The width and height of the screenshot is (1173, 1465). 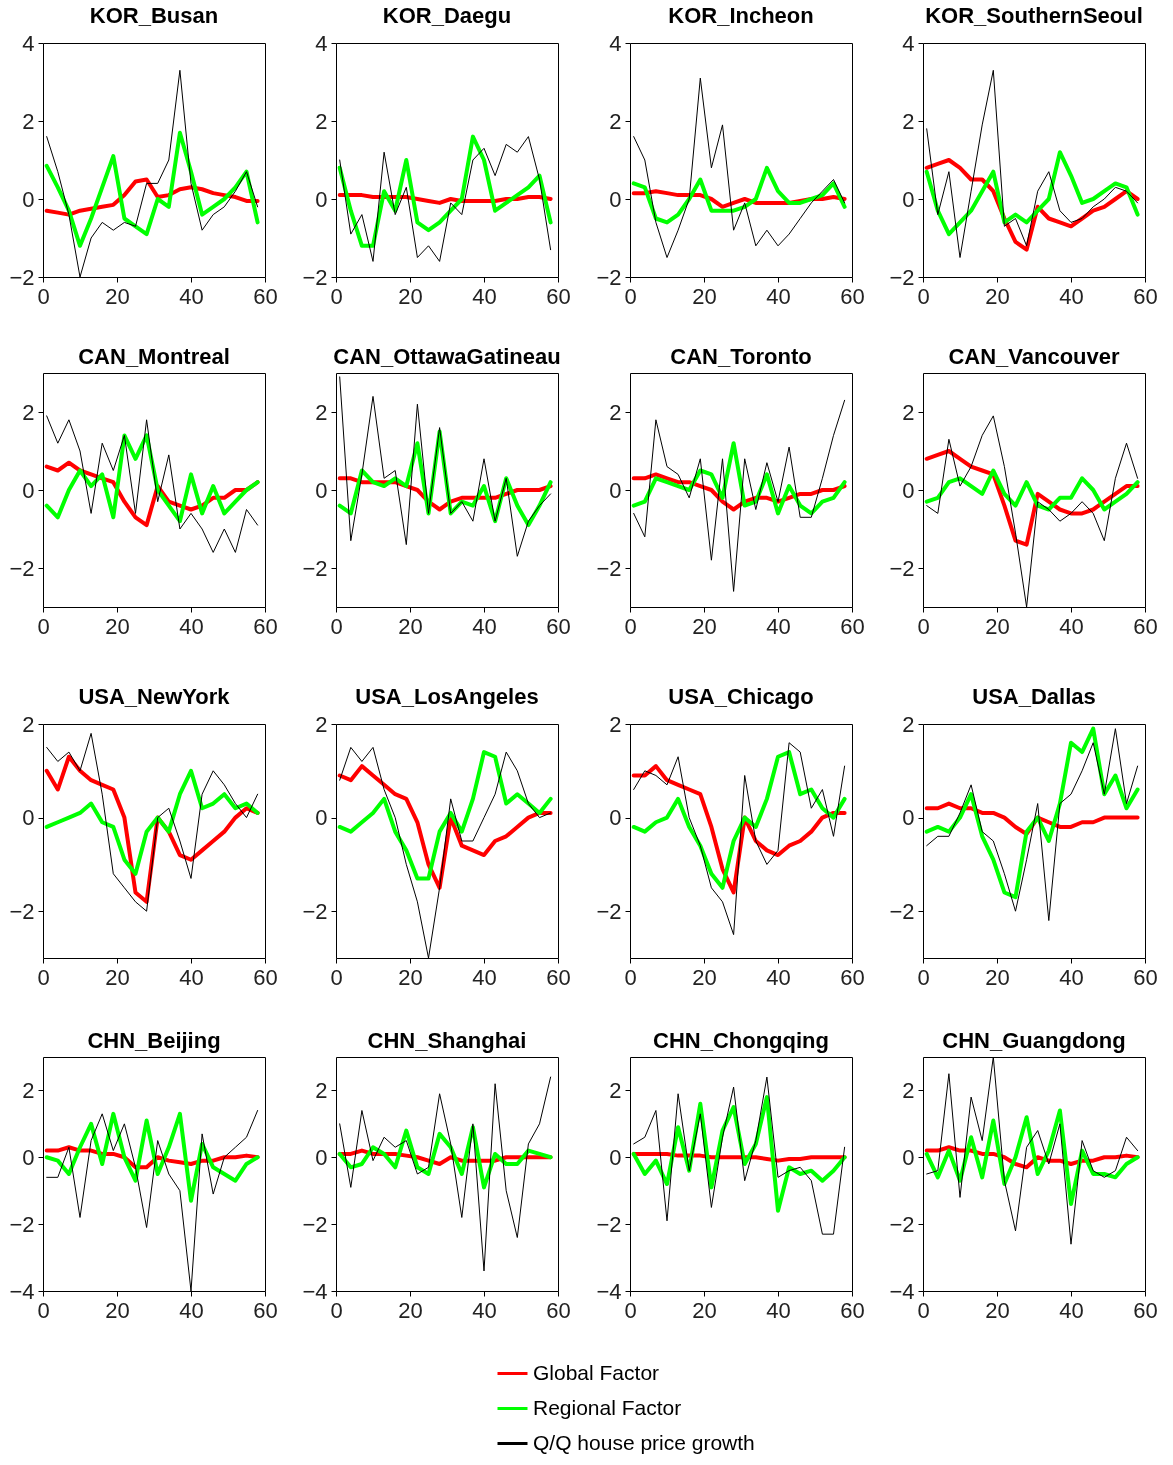 What do you see at coordinates (1034, 356) in the screenshot?
I see `chart-title: CAN_Vancouver` at bounding box center [1034, 356].